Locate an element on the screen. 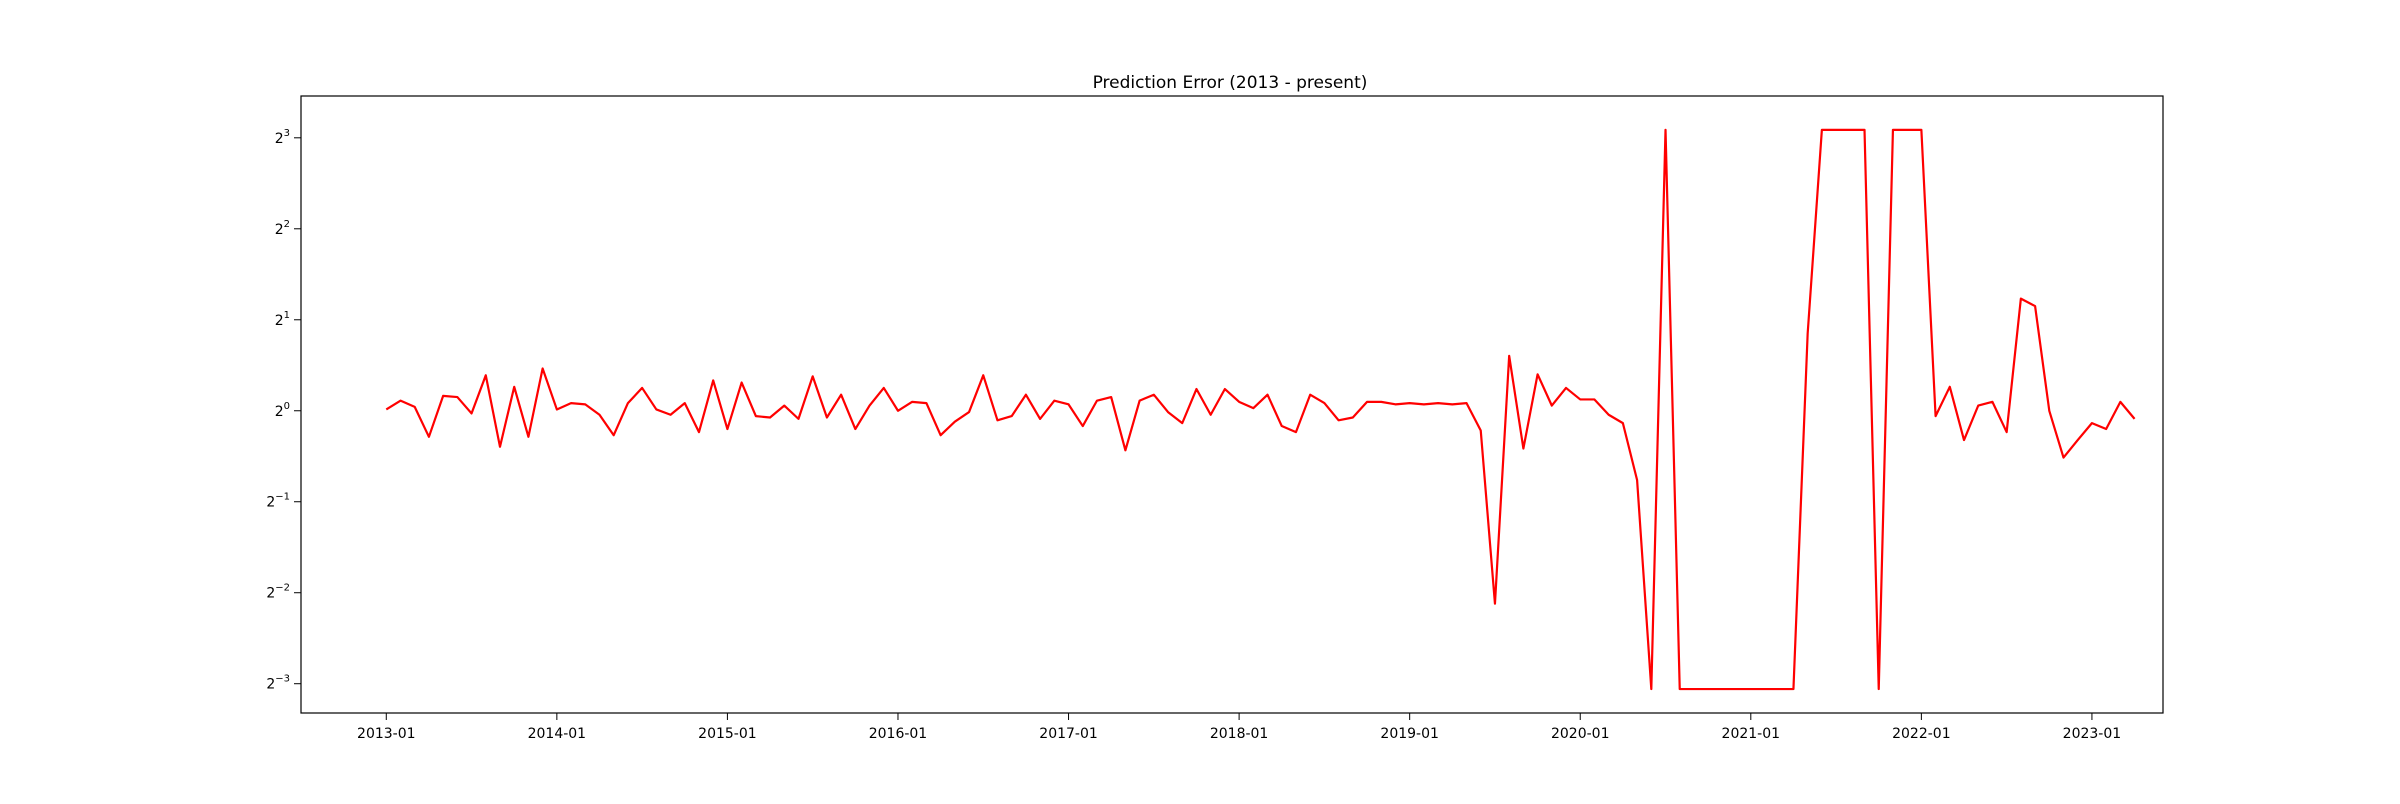  y-tick-label: 2−3 is located at coordinates (278, 683).